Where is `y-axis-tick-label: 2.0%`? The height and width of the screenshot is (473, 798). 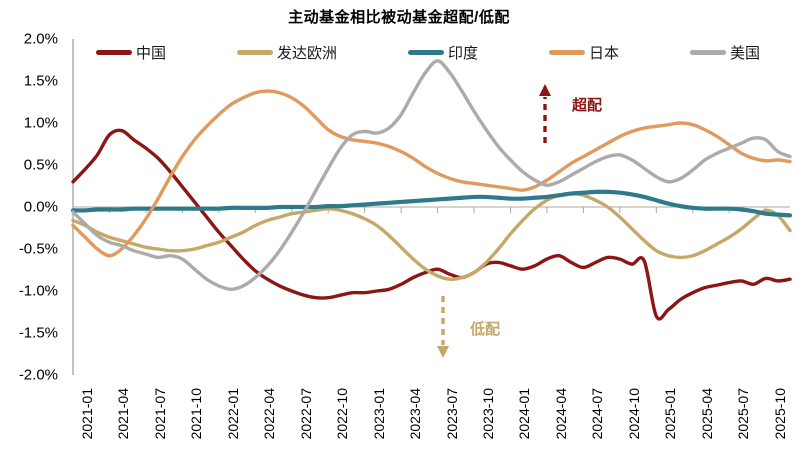 y-axis-tick-label: 2.0% is located at coordinates (40, 39).